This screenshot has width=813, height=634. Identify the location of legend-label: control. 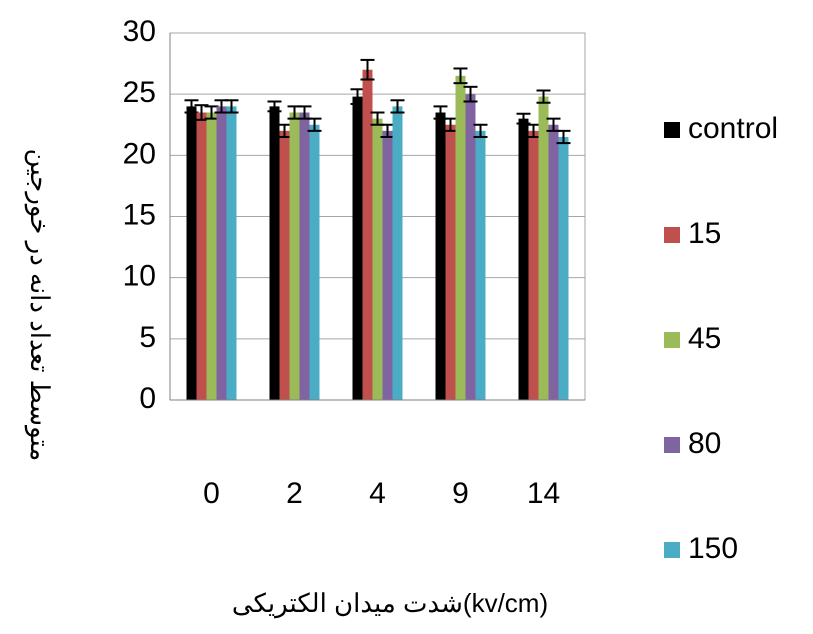
(733, 128).